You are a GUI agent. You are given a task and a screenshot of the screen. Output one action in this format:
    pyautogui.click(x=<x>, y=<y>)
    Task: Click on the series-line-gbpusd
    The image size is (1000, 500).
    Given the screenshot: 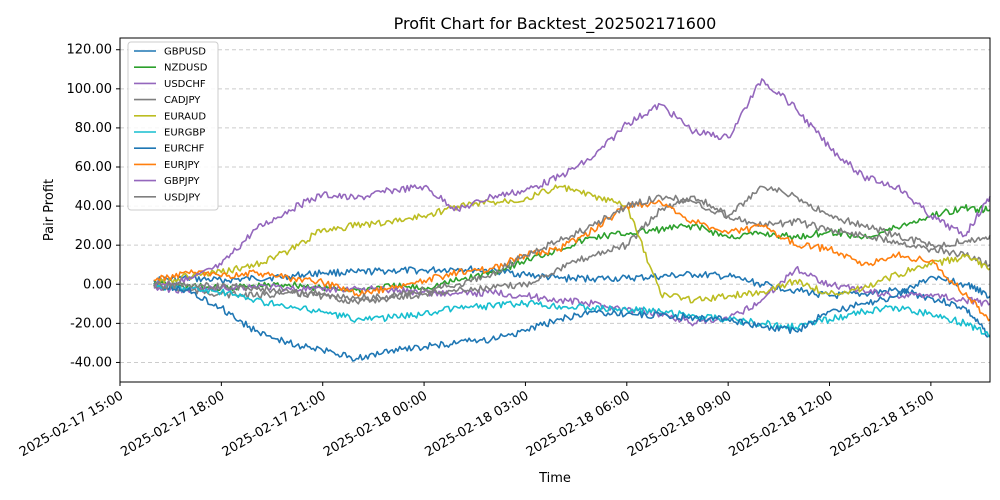 What is the action you would take?
    pyautogui.click(x=572, y=301)
    